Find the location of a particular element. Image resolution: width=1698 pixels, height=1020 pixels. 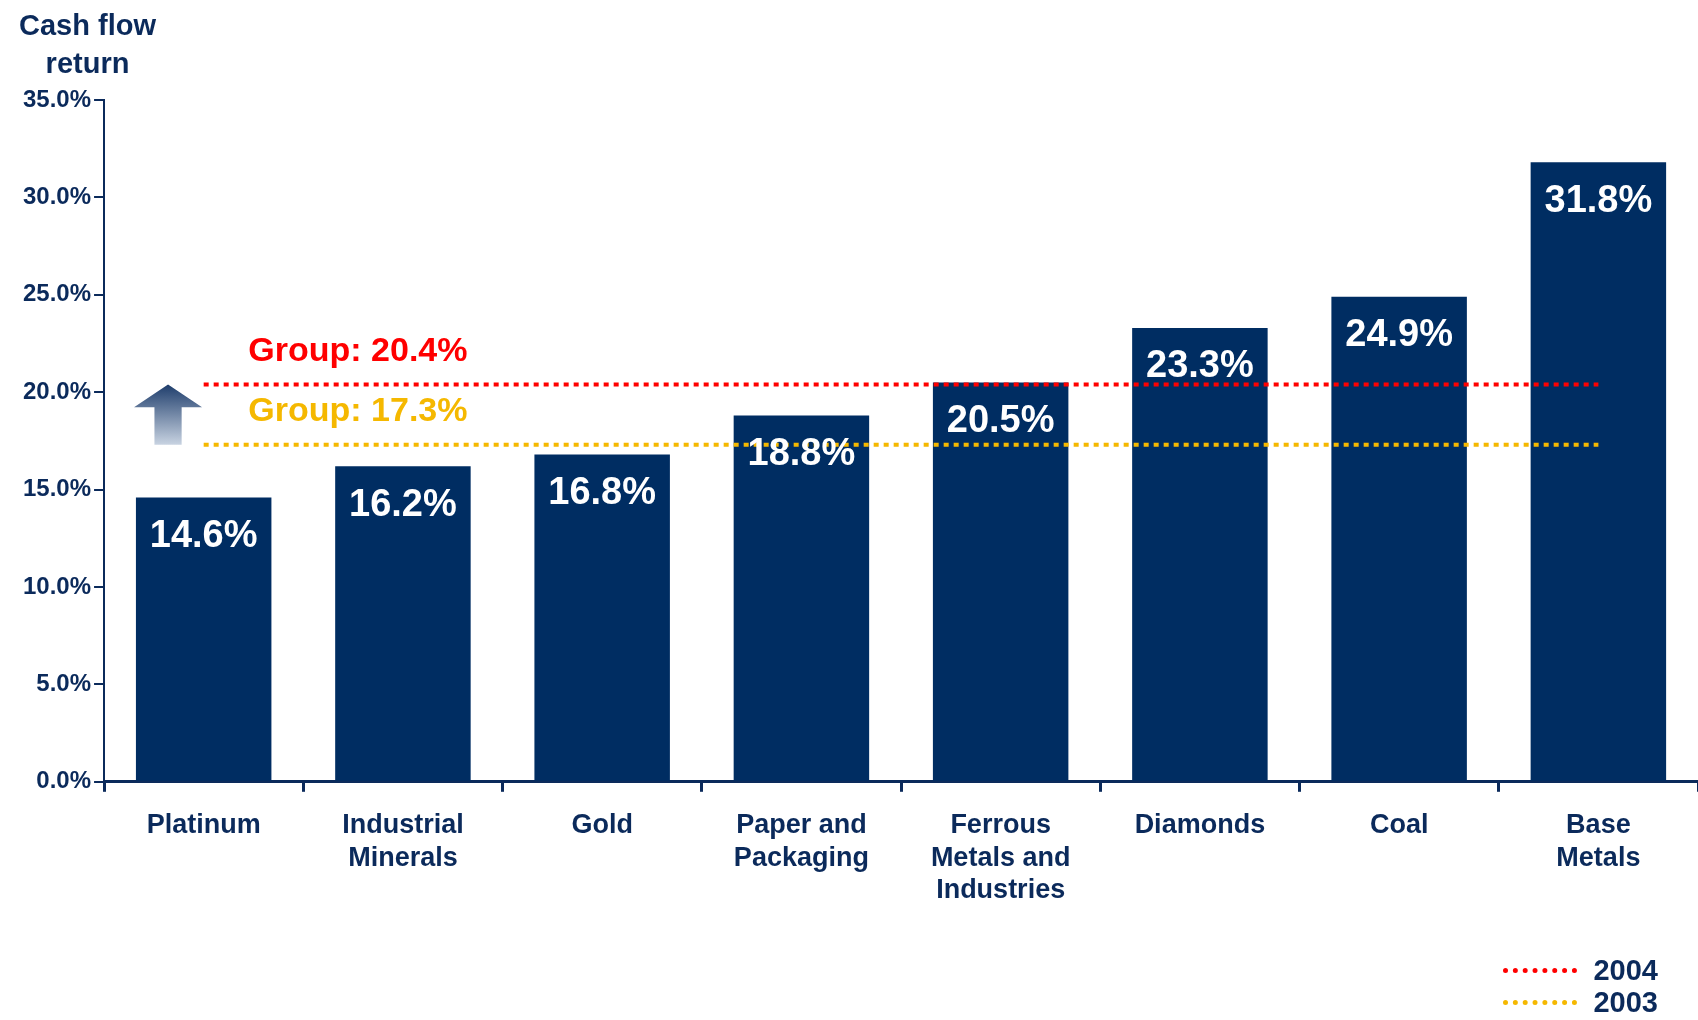

x-tick-label: Industrial Minerals is located at coordinates (403, 840).